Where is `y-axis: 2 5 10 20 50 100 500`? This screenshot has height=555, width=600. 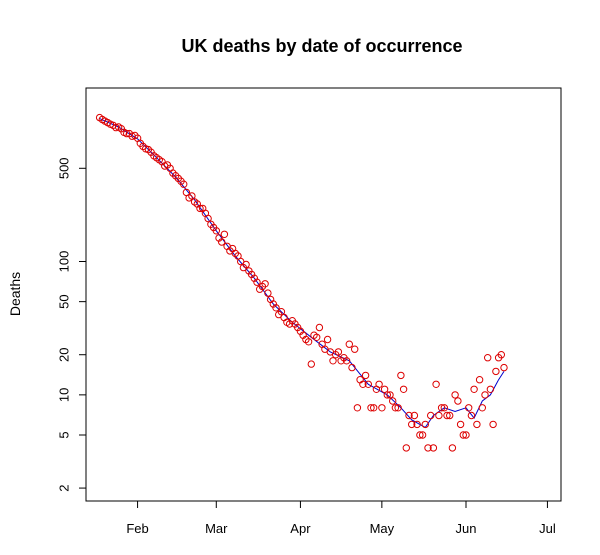
y-axis: 2 5 10 20 50 100 500 is located at coordinates (72, 324).